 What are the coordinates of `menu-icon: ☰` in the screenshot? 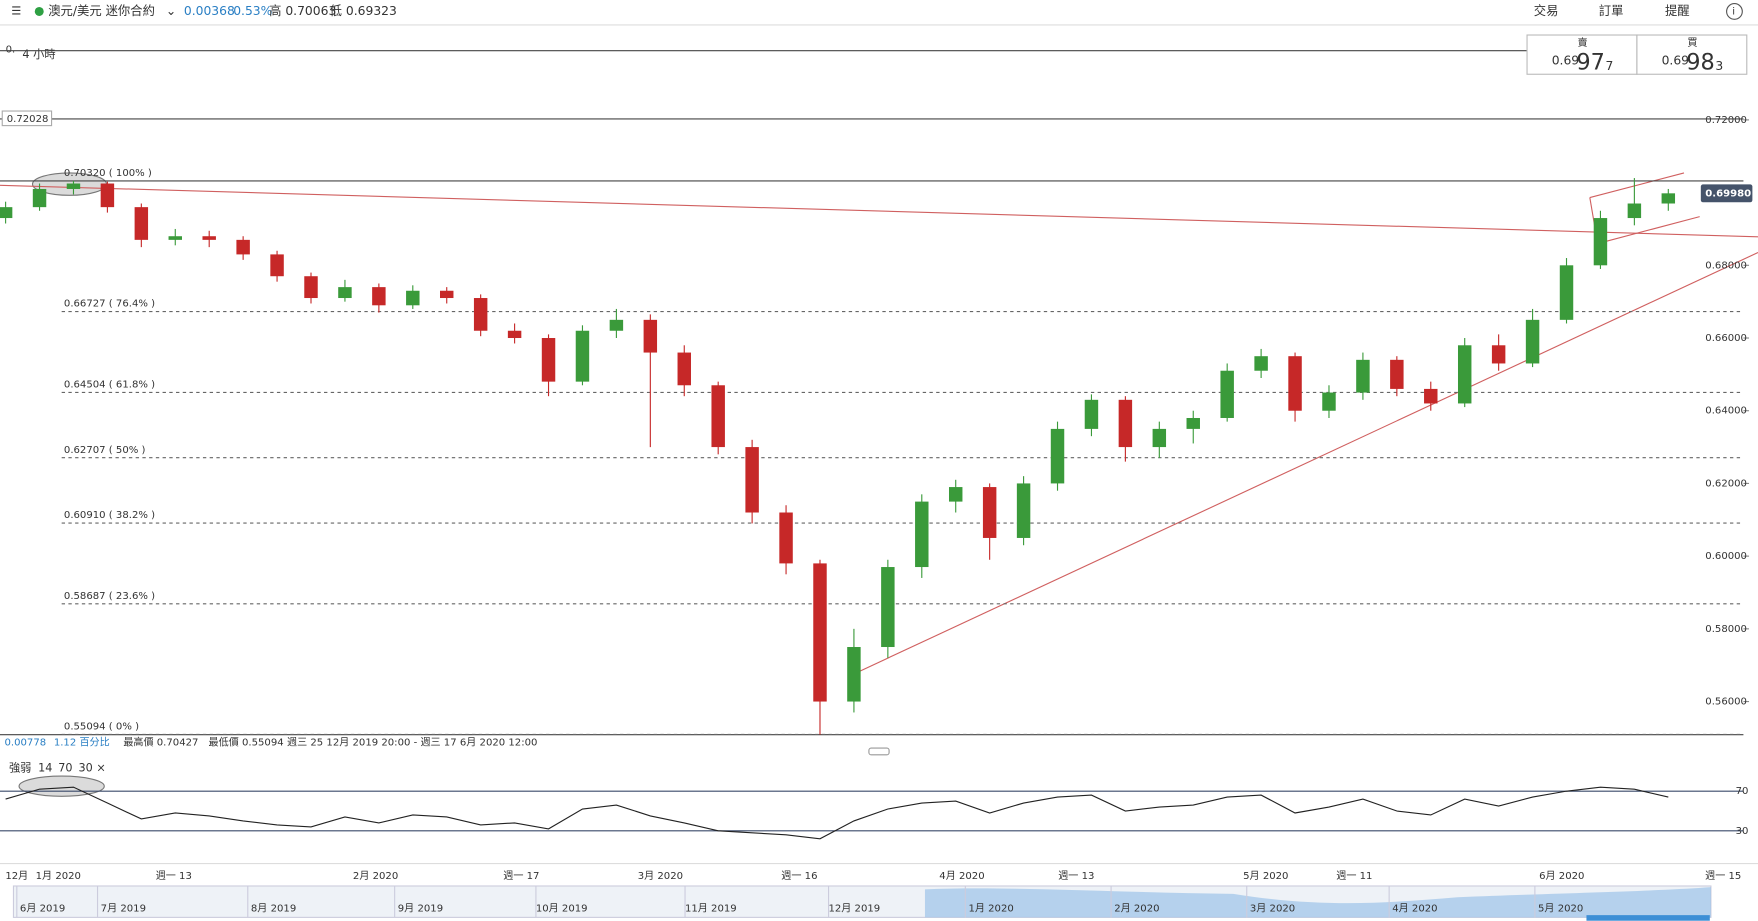 It's located at (16, 10).